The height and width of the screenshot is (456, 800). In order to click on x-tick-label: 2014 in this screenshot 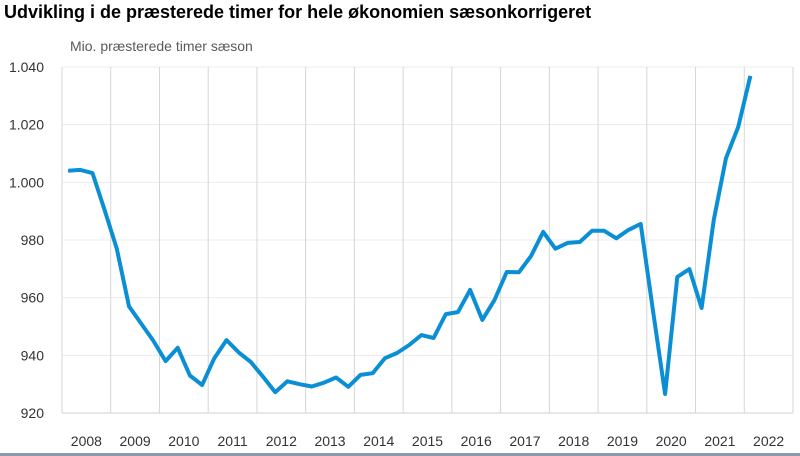, I will do `click(378, 441)`.